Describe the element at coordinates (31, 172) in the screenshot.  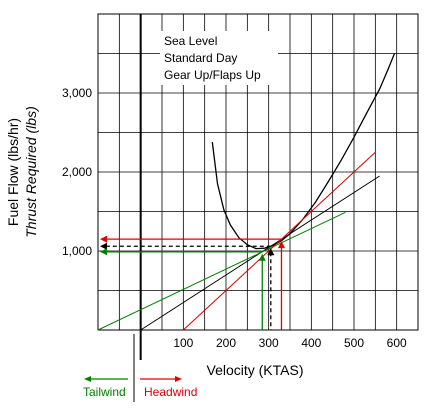
I see `y-axis-label-2: Thrust Required (lbs)` at that location.